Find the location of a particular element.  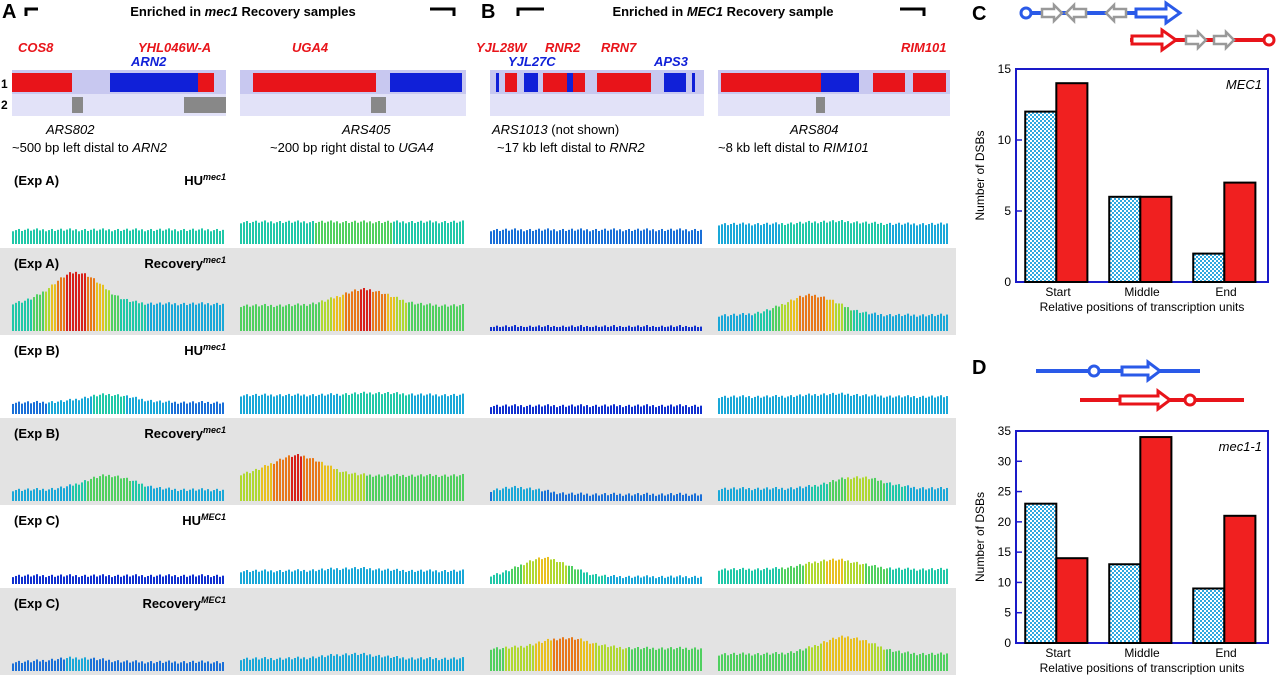

schematic-c-blue-arrow-icon is located at coordinates (1158, 13).